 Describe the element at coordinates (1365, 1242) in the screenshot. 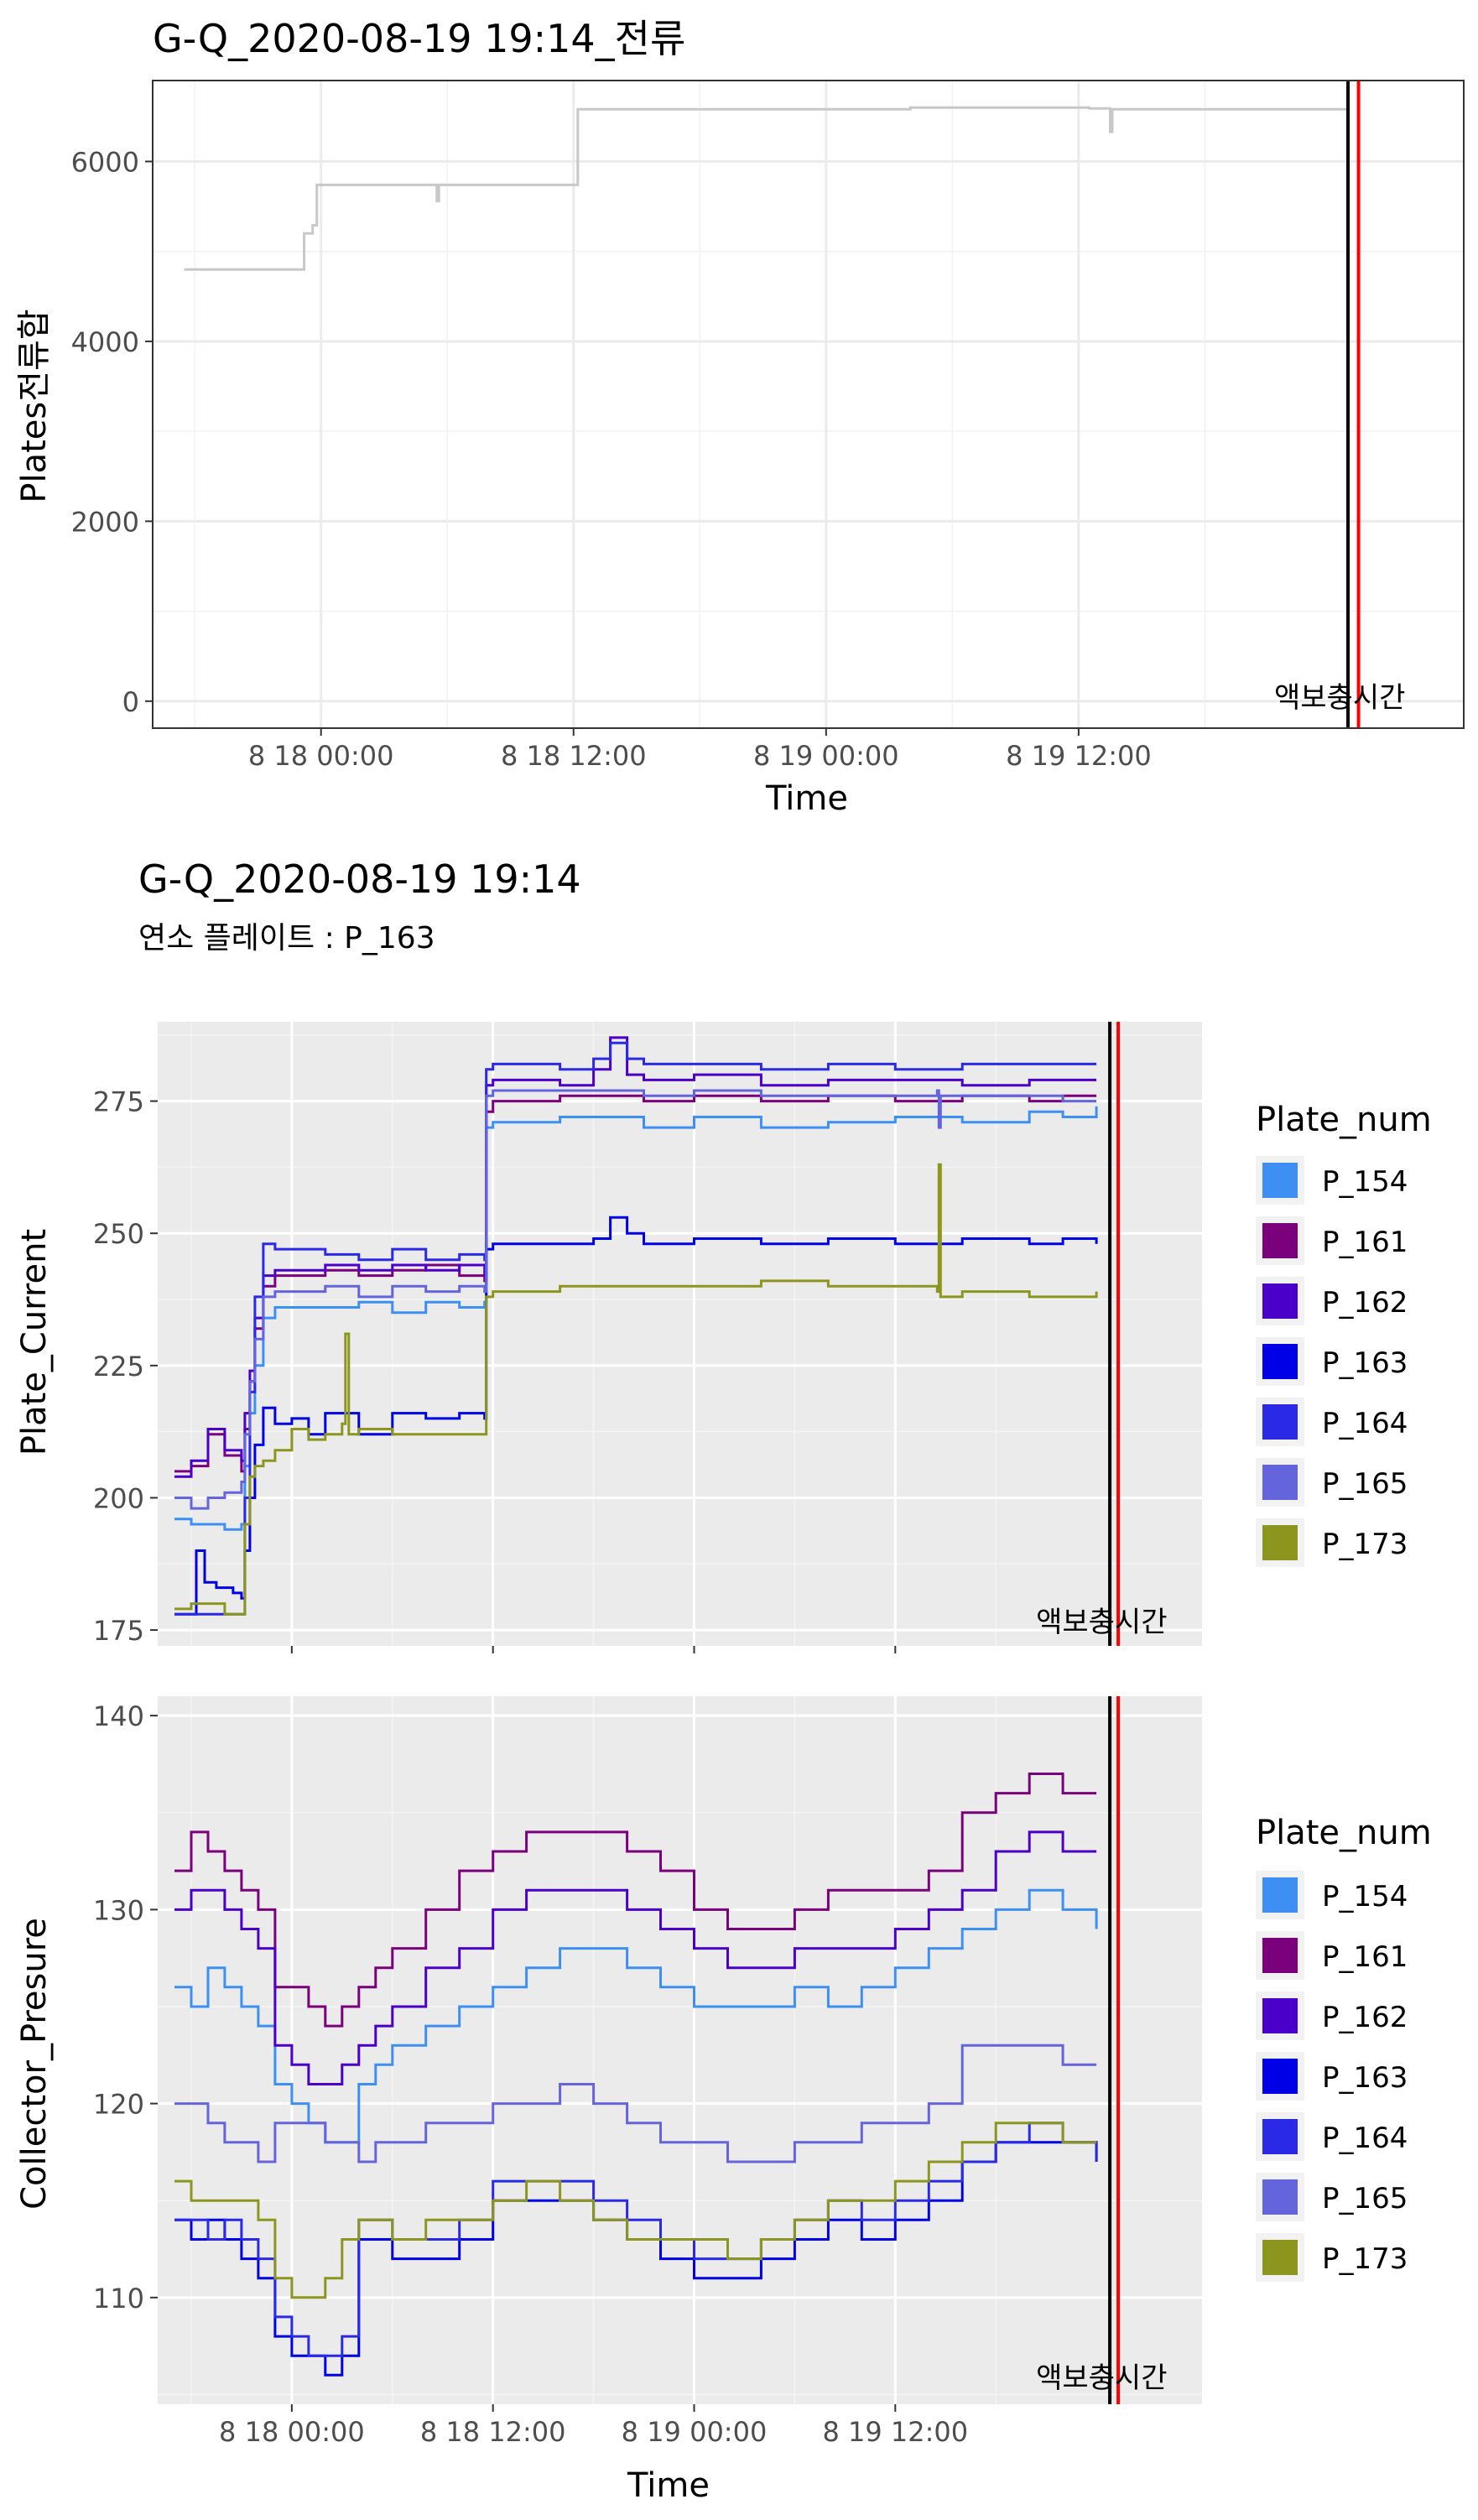

I see `current-legend-label-p-161: P_161` at that location.